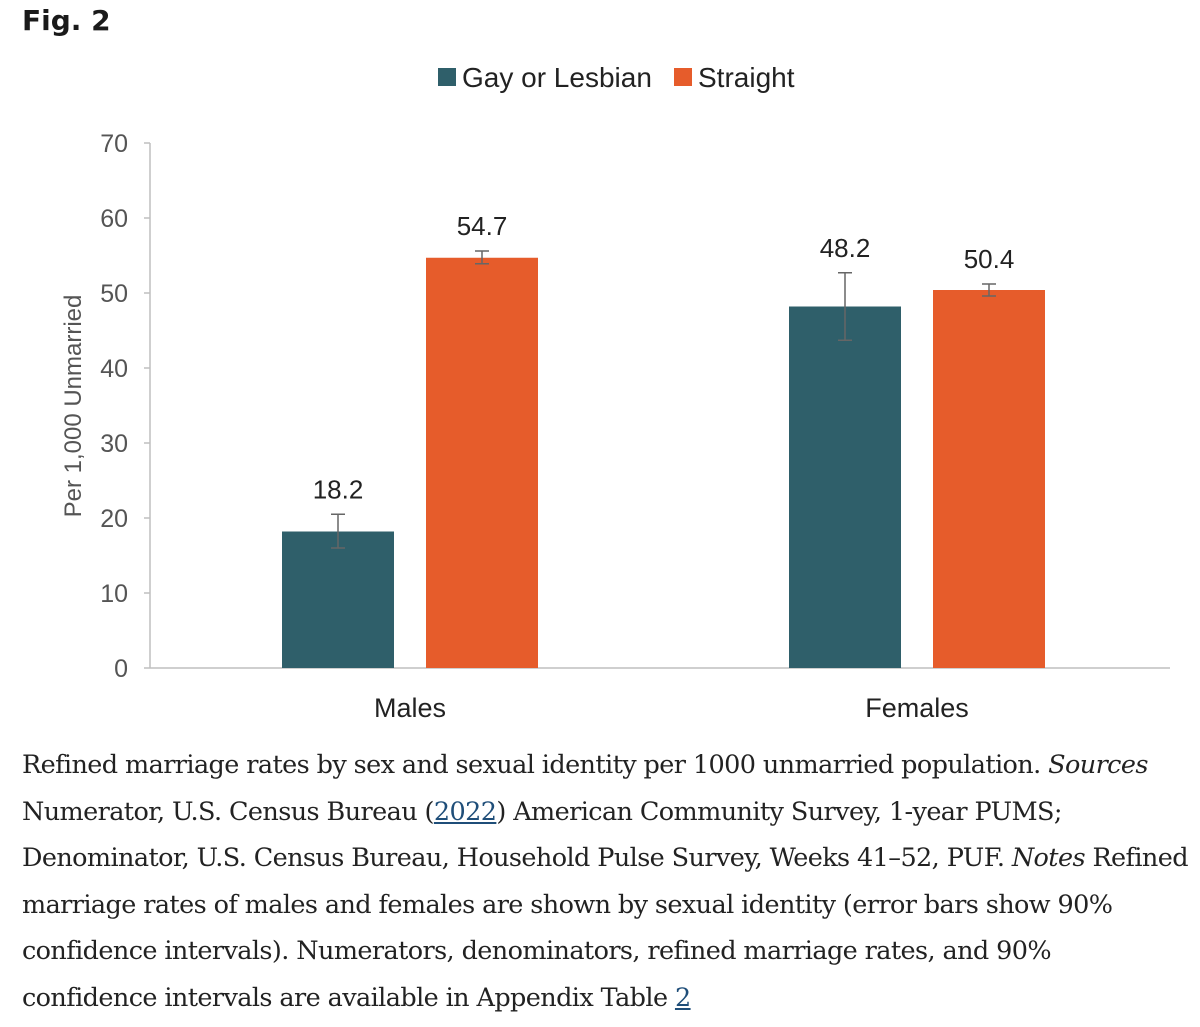  What do you see at coordinates (114, 294) in the screenshot?
I see `y-tick-label: 50` at bounding box center [114, 294].